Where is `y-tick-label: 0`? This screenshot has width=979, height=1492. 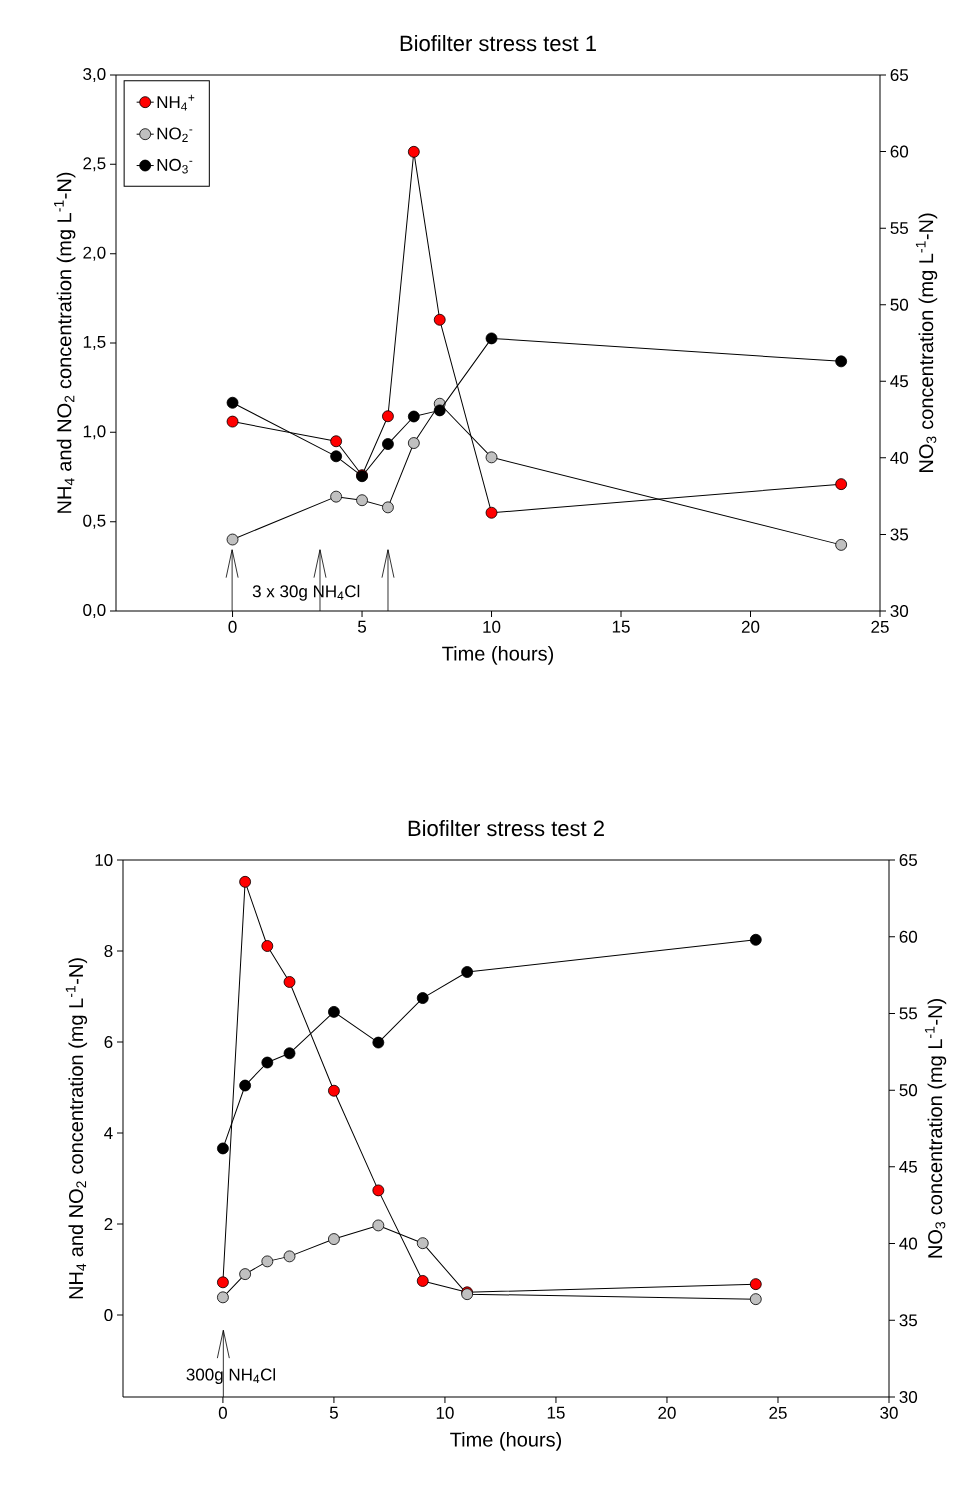
y-tick-label: 0 is located at coordinates (108, 1315).